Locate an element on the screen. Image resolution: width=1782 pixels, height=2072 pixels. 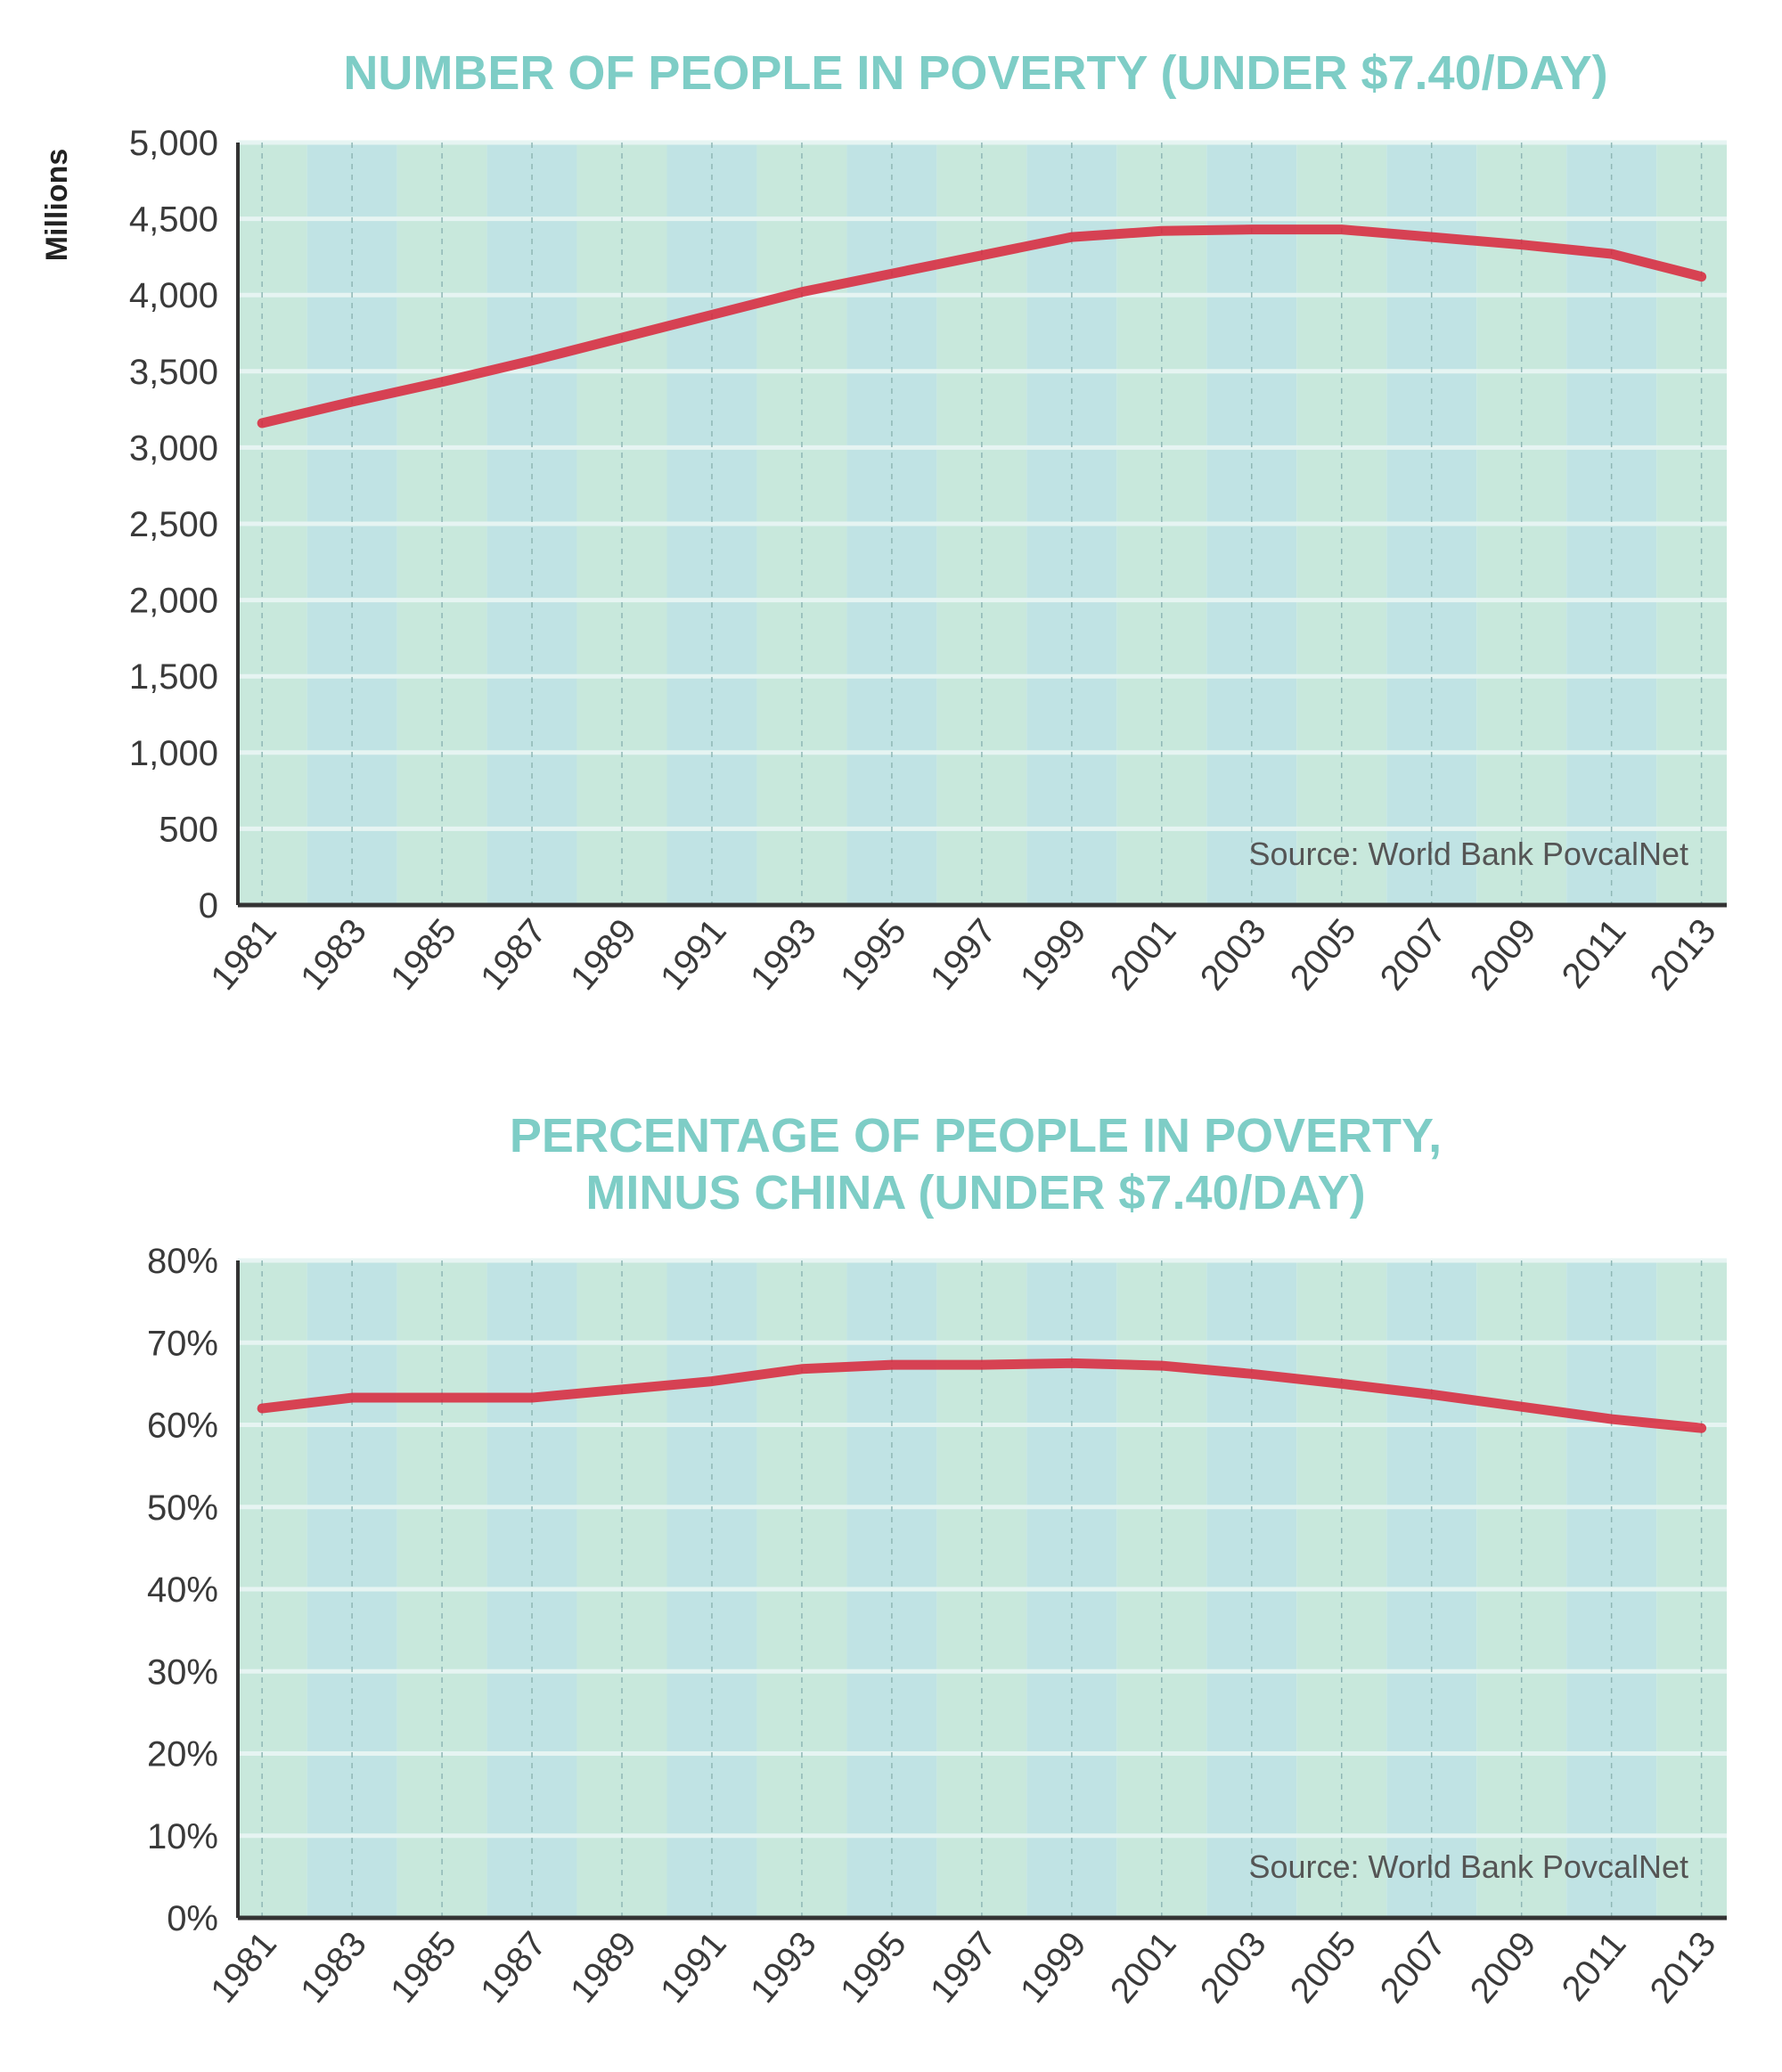
chart-title: PERCENTAGE OF PEOPLE IN POVERTY, is located at coordinates (976, 1135).